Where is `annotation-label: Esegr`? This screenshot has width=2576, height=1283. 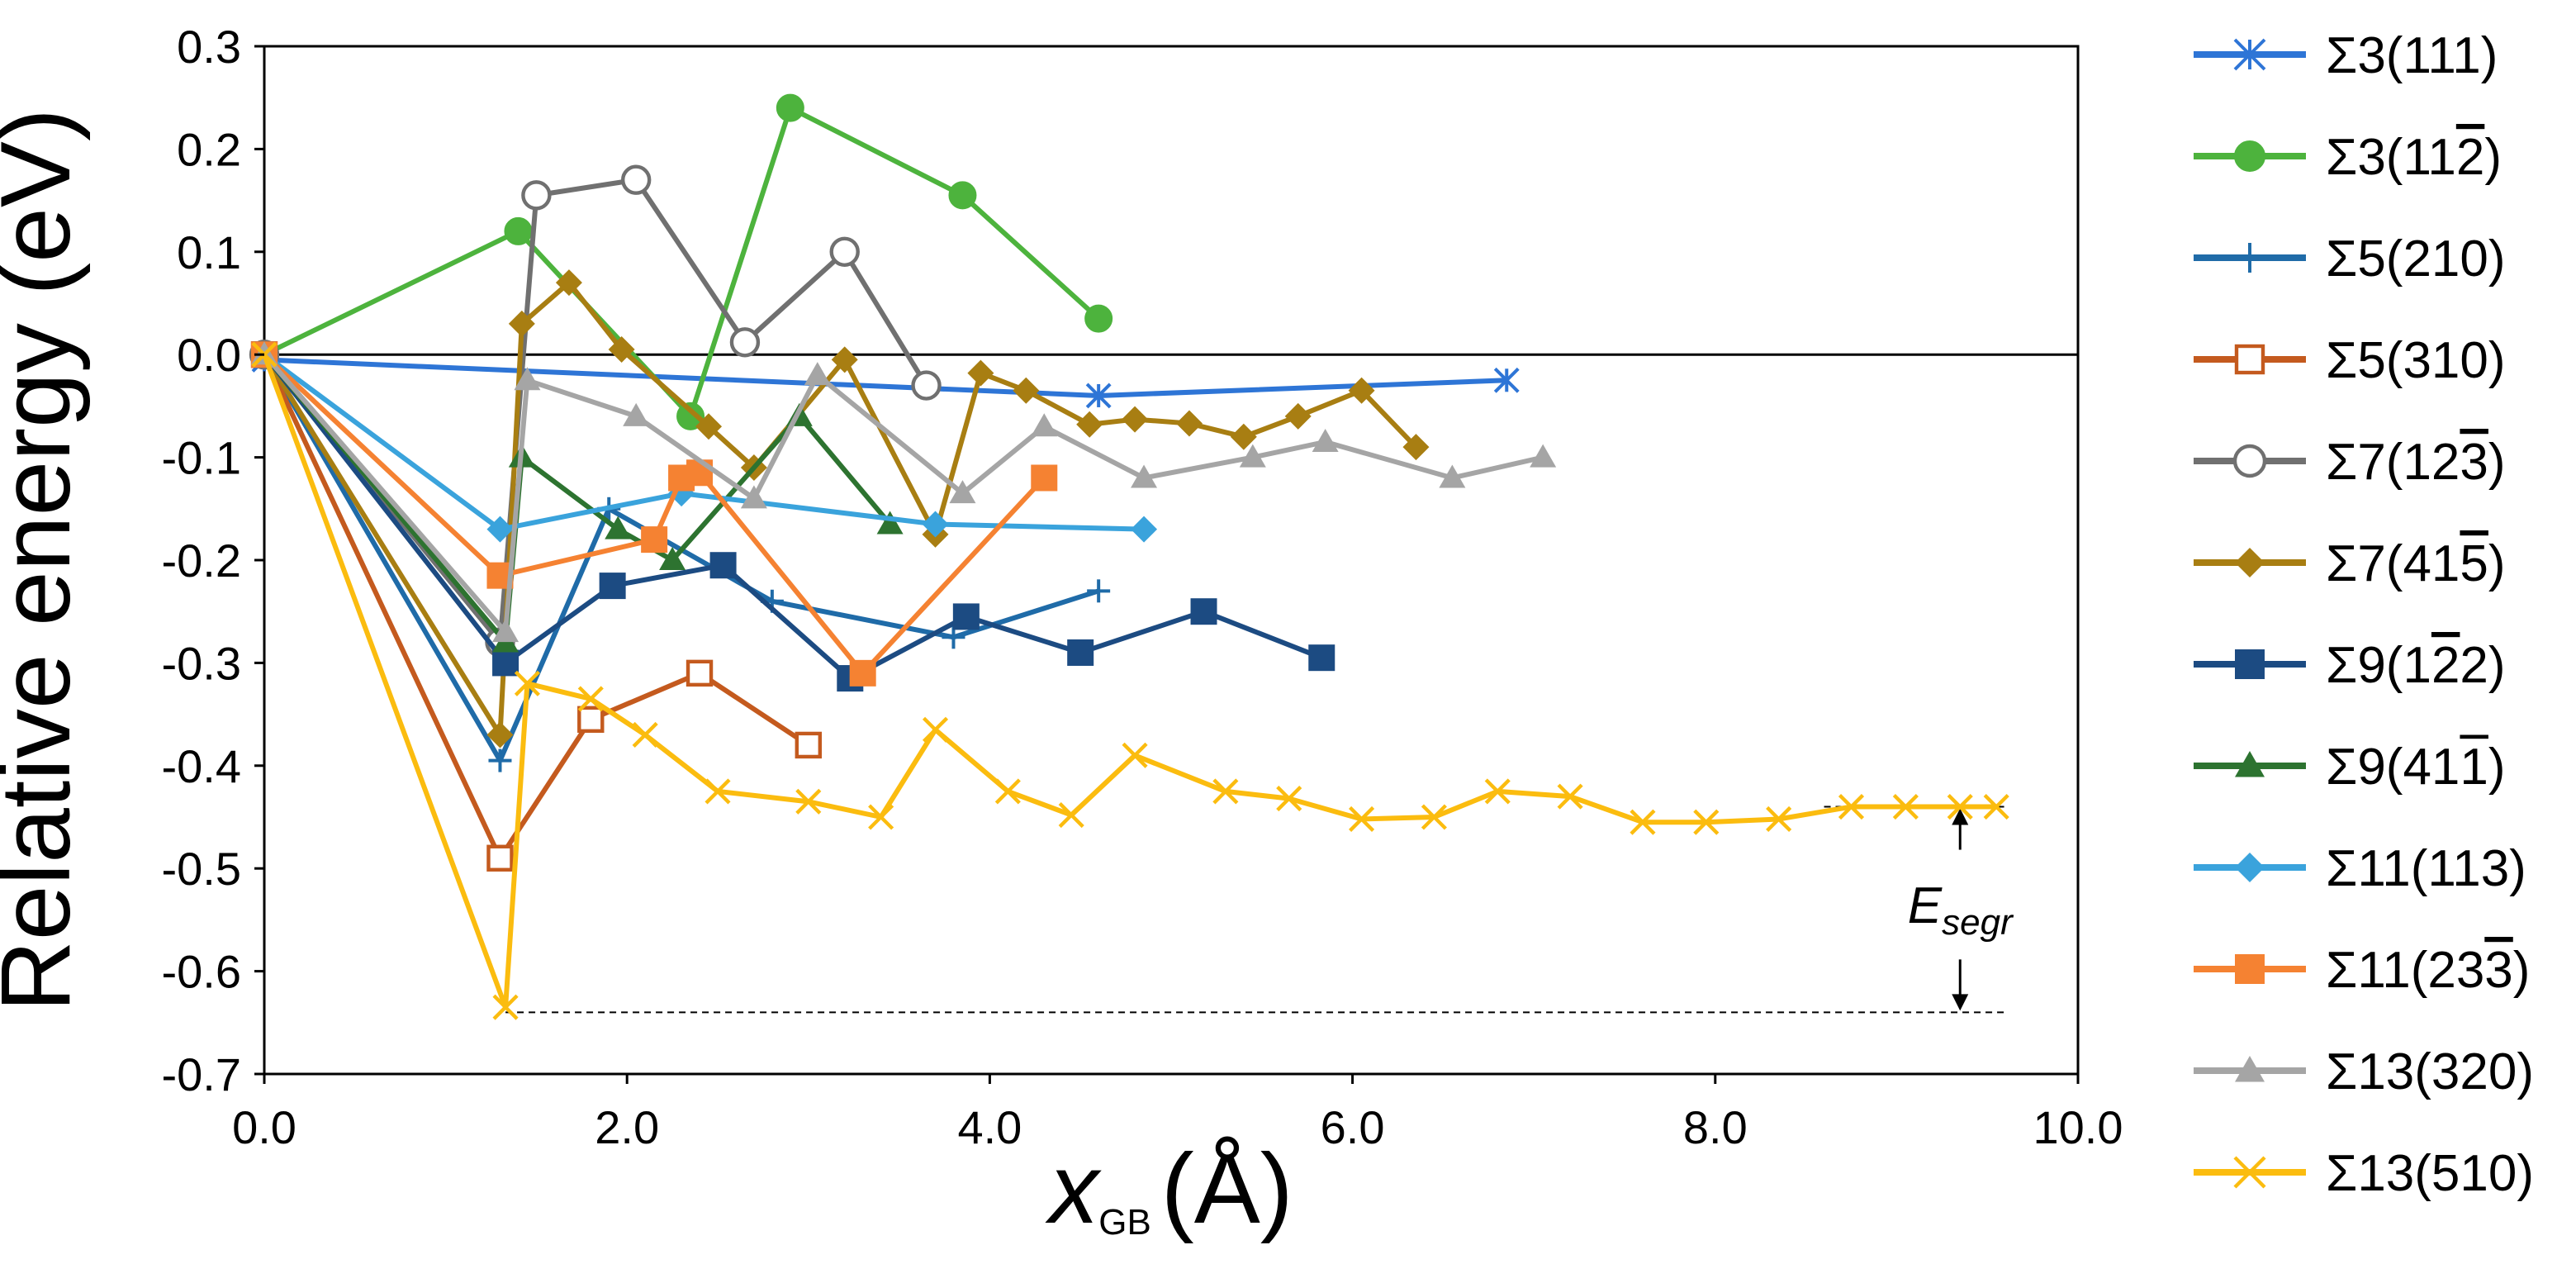
annotation-label: Esegr is located at coordinates (1961, 910).